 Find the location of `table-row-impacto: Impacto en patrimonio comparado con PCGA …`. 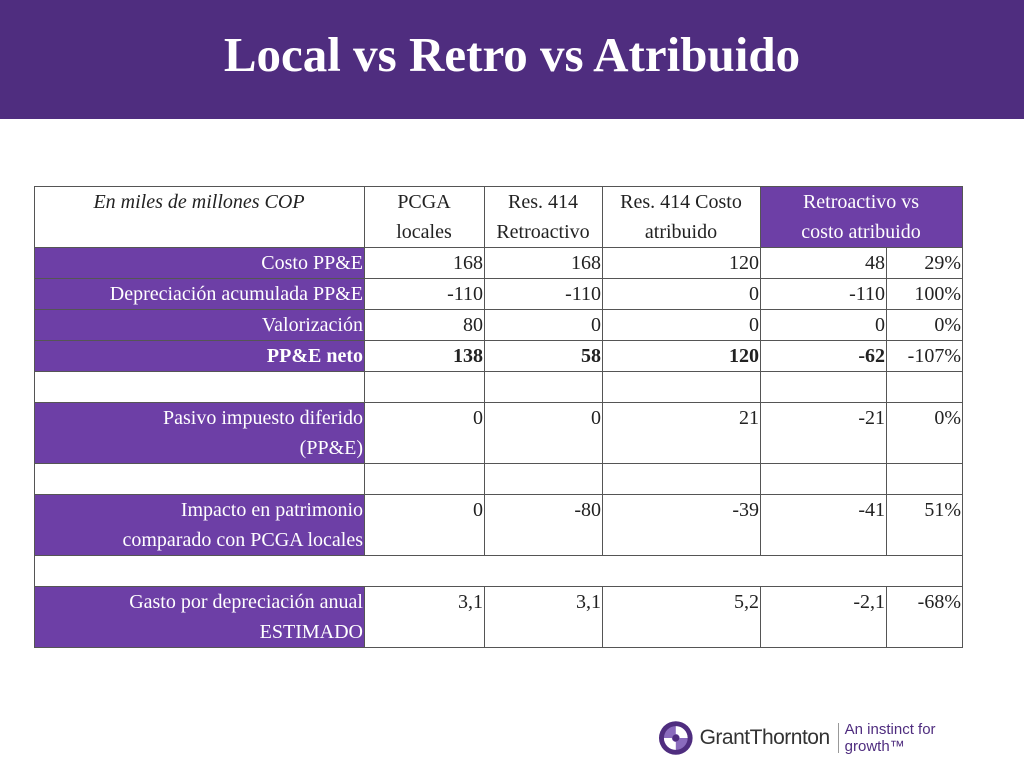

table-row-impacto: Impacto en patrimonio comparado con PCGA … is located at coordinates (498, 525).